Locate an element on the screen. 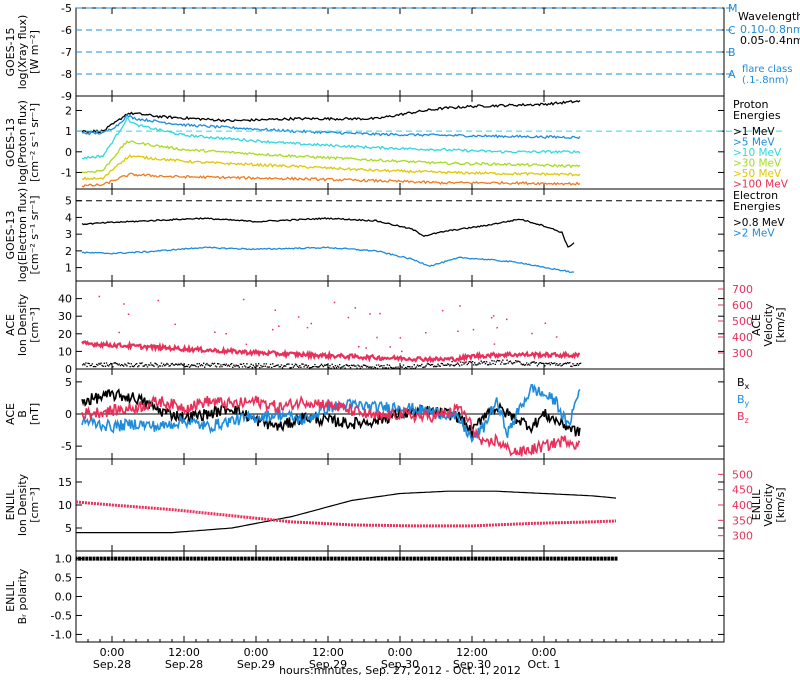 Image resolution: width=800 pixels, height=680 pixels. panel-enlil_polarity: -1.0 -0.5 0.0 0.5 1.0 ENLIL Bᵣ polarity is located at coordinates (364, 596).